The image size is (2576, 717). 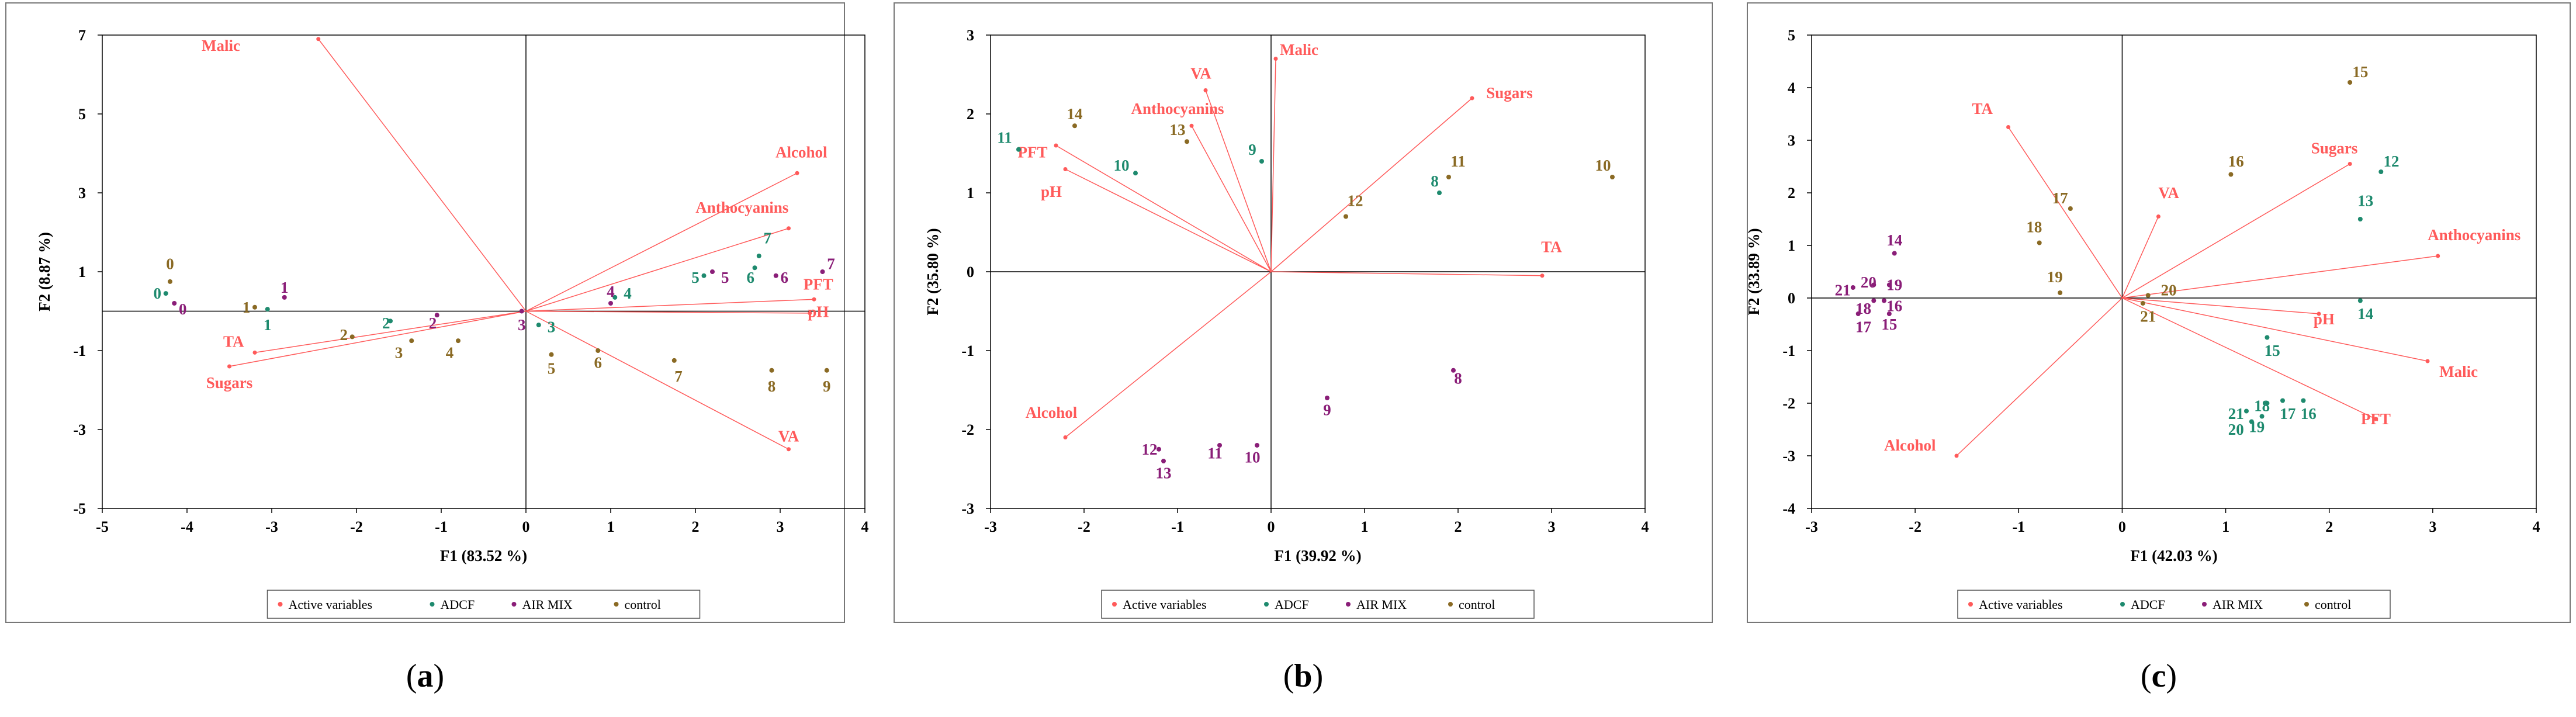 What do you see at coordinates (386, 323) in the screenshot?
I see `point-label-adcf-2: 2` at bounding box center [386, 323].